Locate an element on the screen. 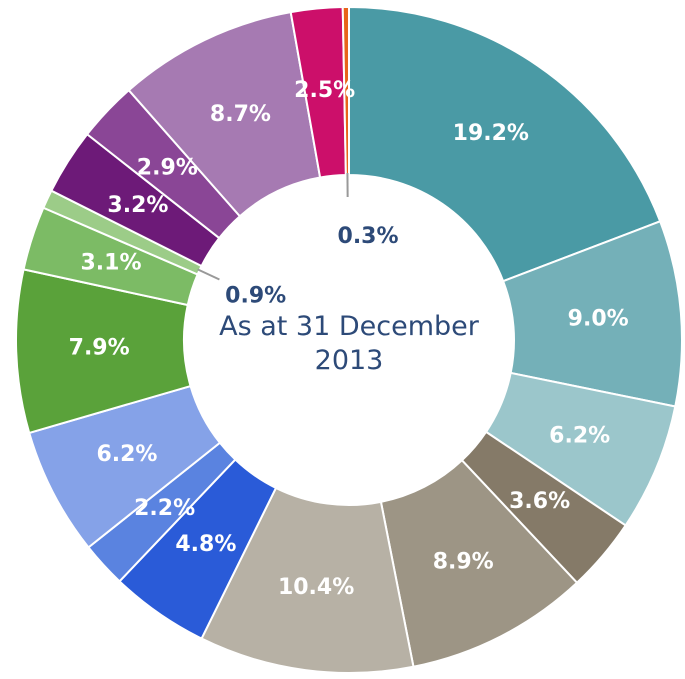 This screenshot has height=679, width=685. leader-line is located at coordinates (209, 274).